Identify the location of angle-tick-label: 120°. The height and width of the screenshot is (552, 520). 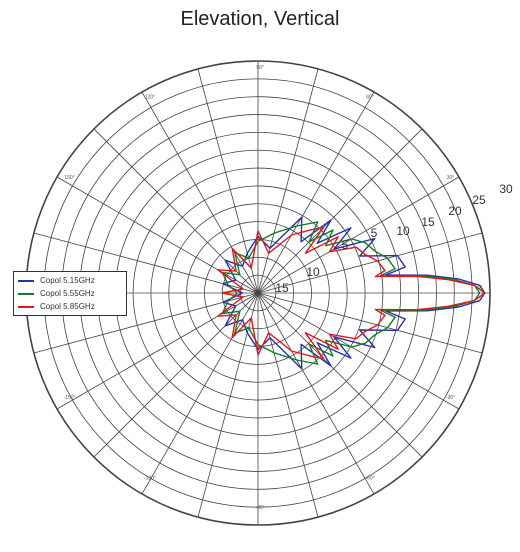
(150, 97).